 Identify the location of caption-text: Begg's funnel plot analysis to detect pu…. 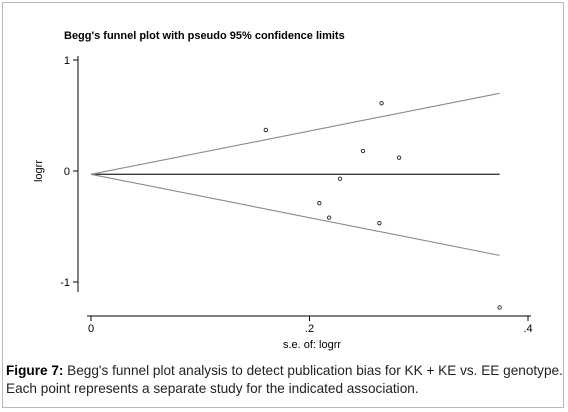
(284, 379).